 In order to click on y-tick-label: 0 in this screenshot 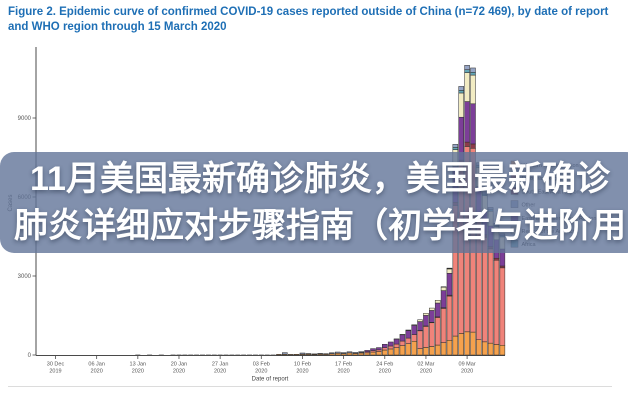, I will do `click(30, 356)`.